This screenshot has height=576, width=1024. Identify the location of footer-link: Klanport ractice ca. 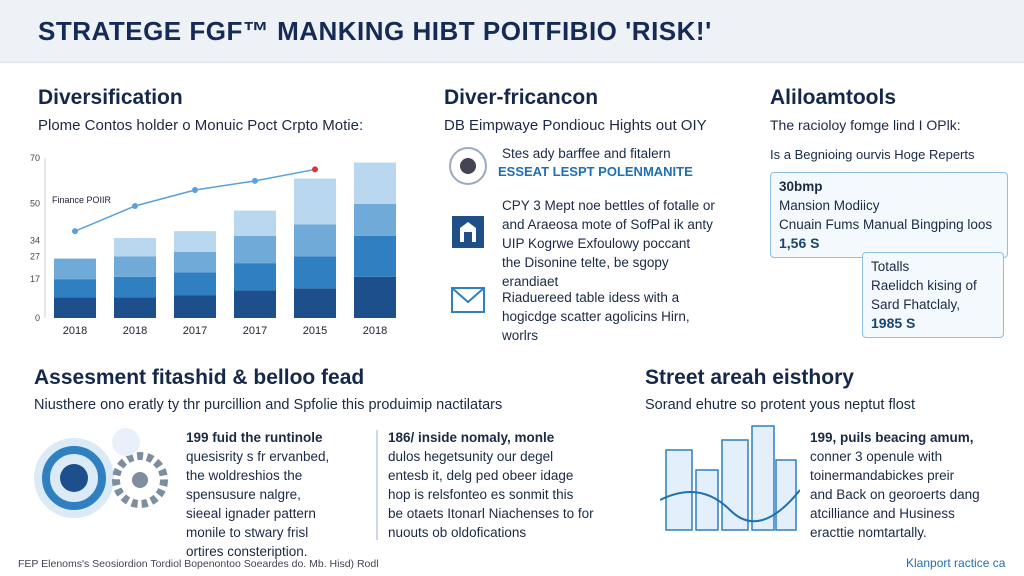
(956, 563).